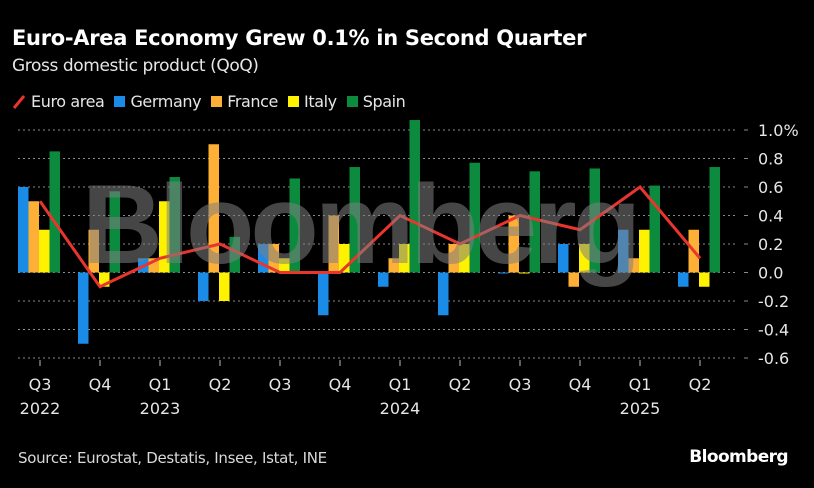  Describe the element at coordinates (770, 159) in the screenshot. I see `y-tick-label: 0.8` at that location.